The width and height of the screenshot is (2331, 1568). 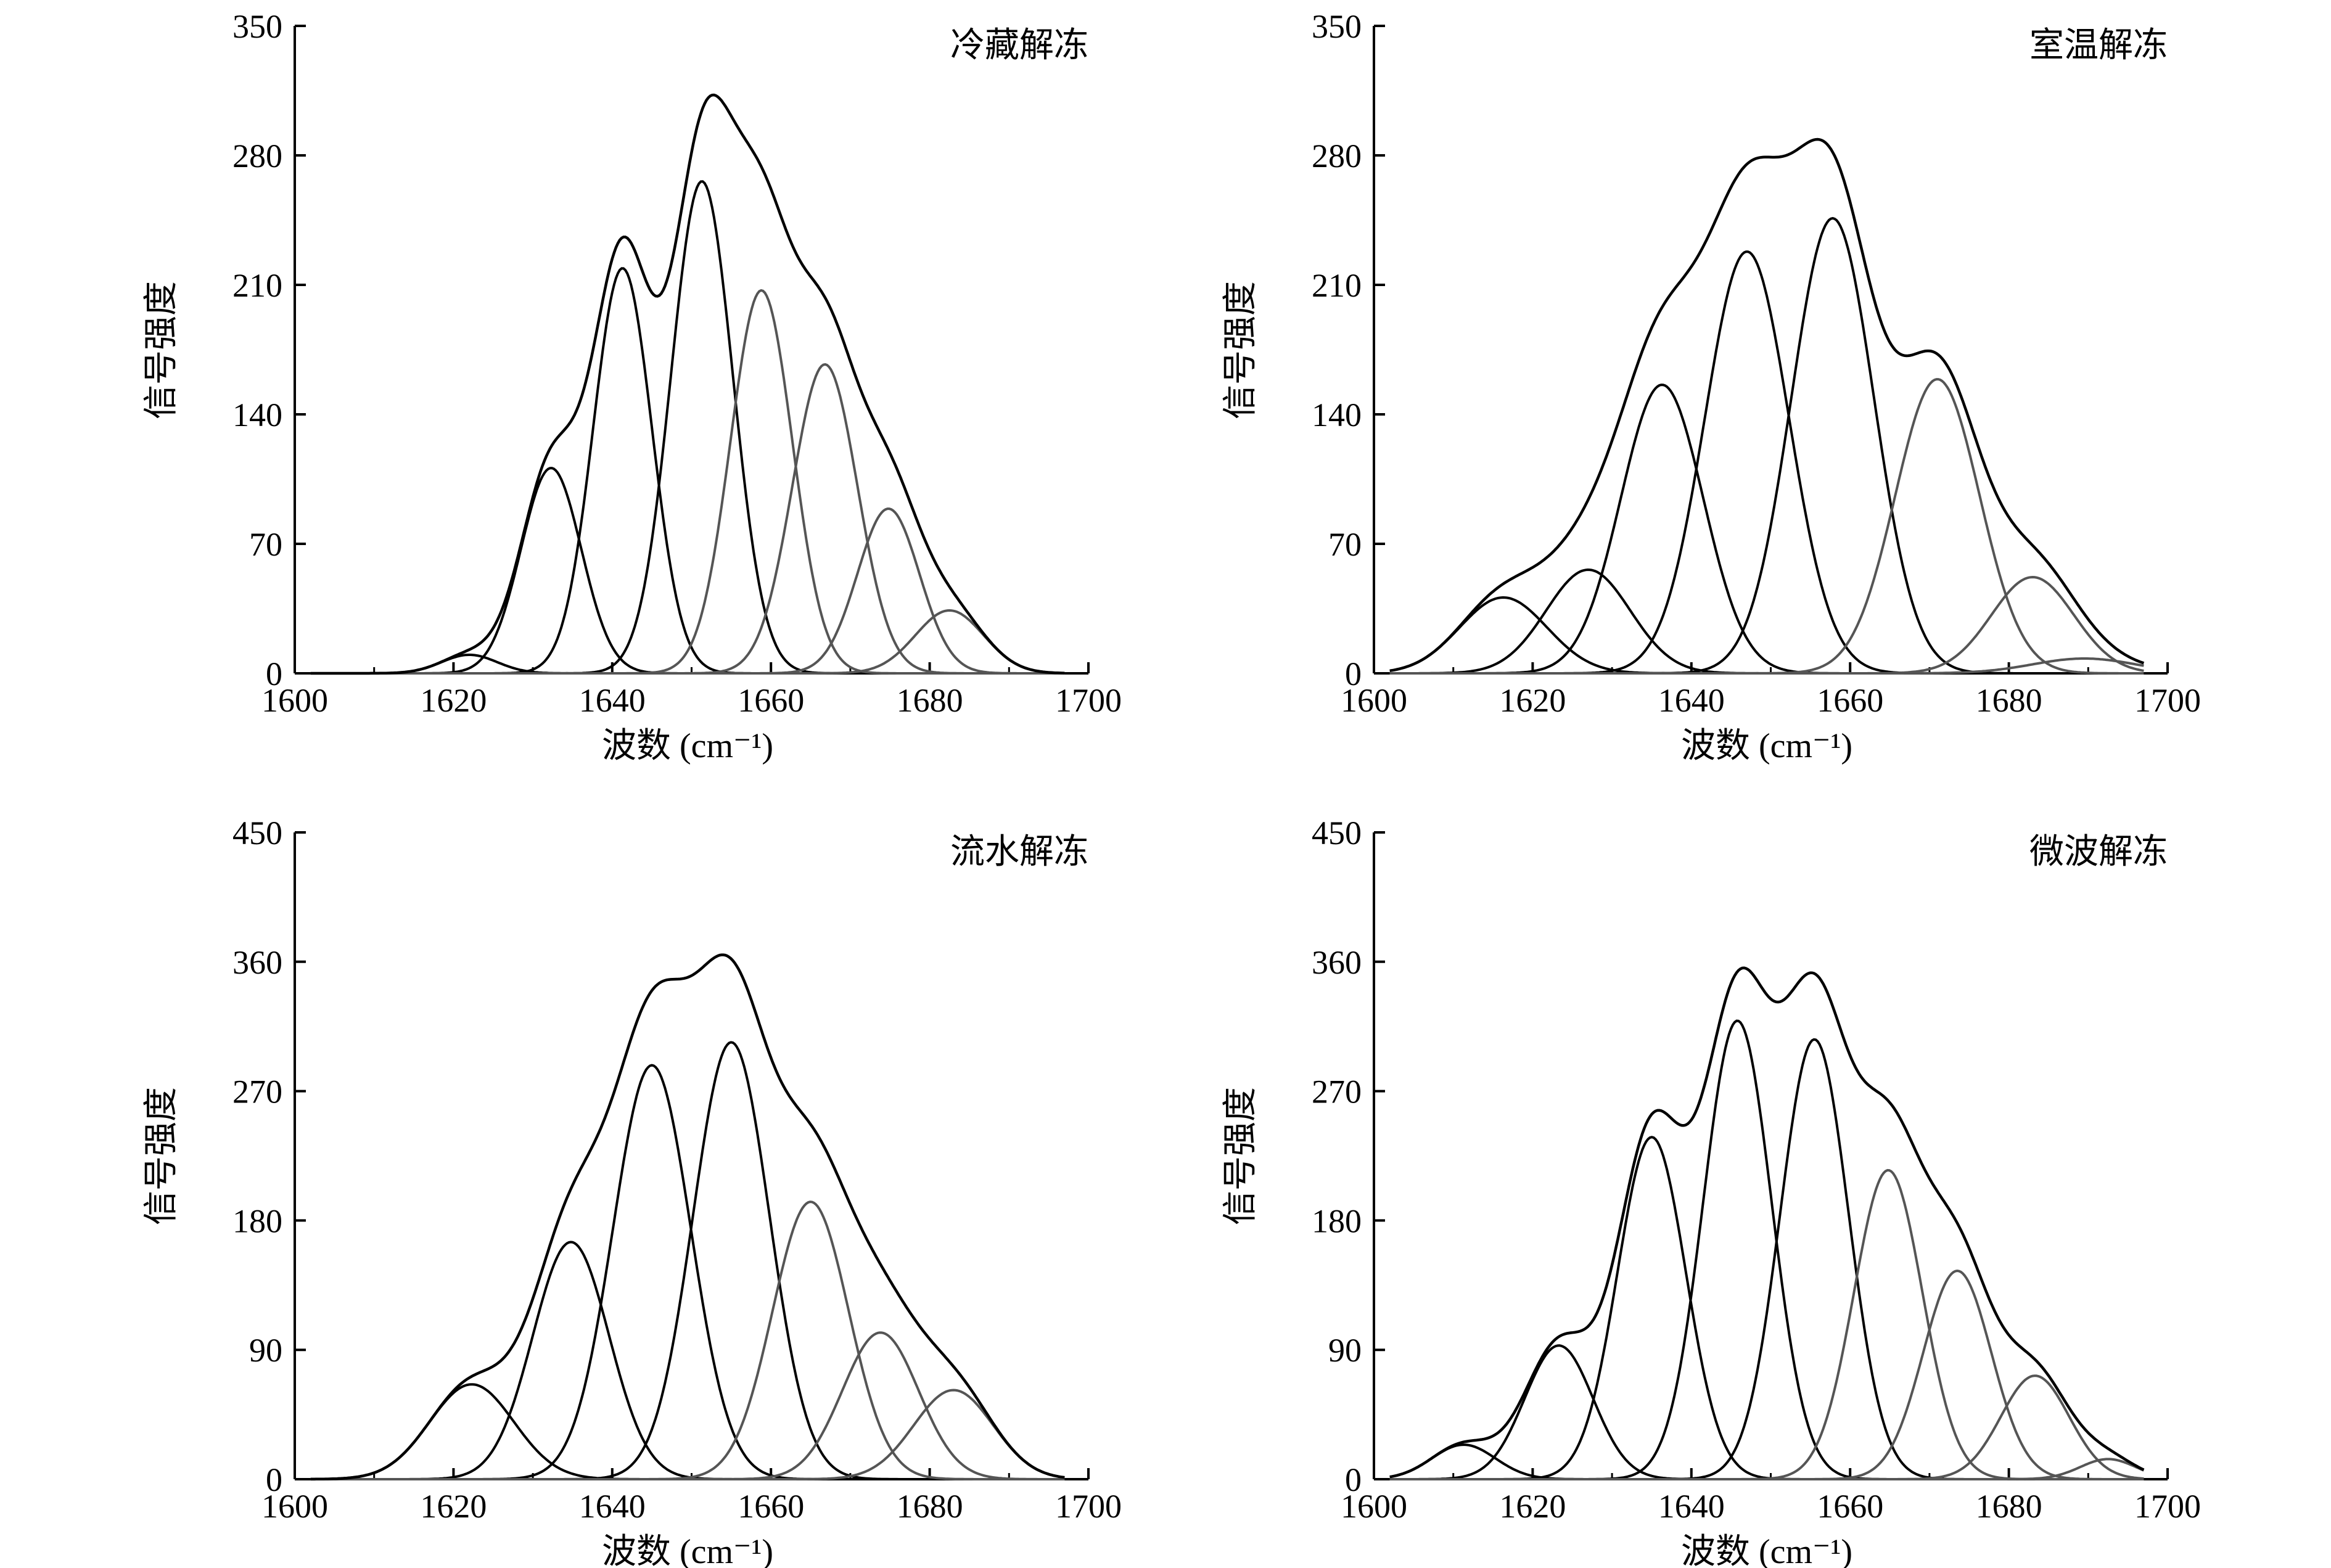 What do you see at coordinates (295, 701) in the screenshot?
I see `panel-0-x-tick-label: 1600` at bounding box center [295, 701].